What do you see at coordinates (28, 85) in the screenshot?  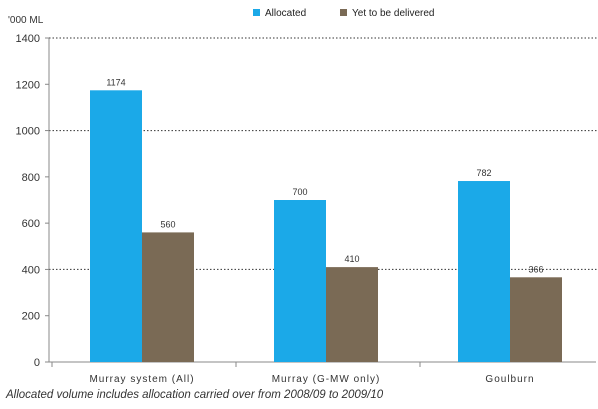 I see `y-tick-label-1200: 1200` at bounding box center [28, 85].